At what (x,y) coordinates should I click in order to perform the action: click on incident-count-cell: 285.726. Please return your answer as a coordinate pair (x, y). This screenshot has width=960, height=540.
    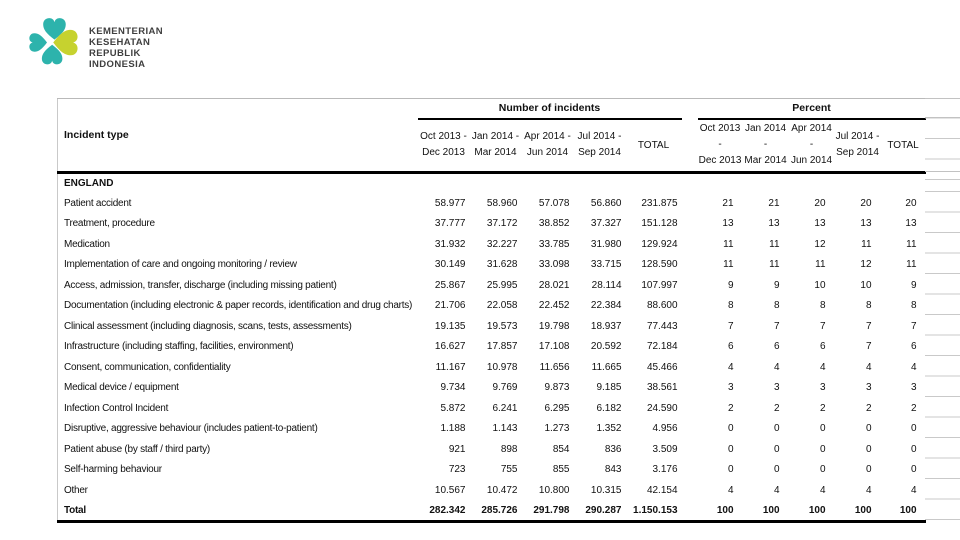
    Looking at the image, I should click on (495, 511).